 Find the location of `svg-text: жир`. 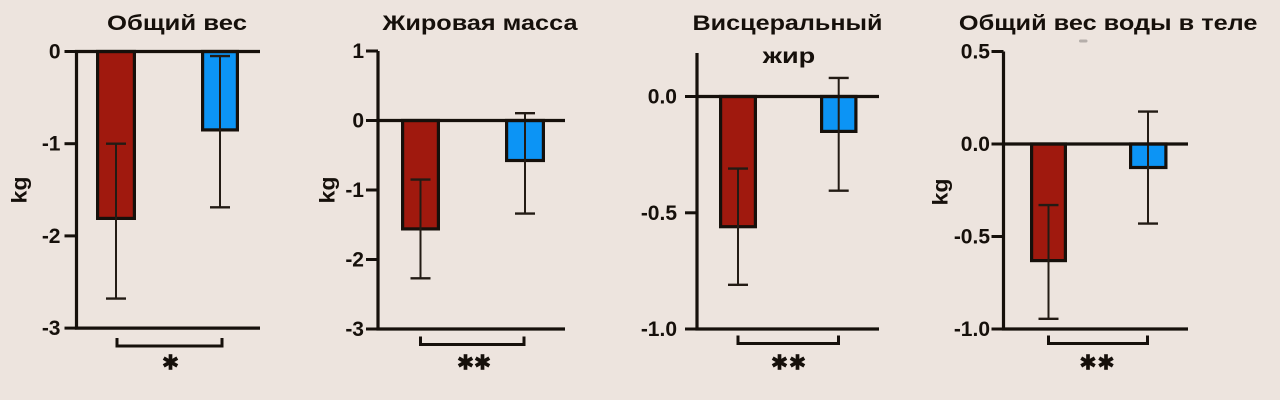

svg-text: жир is located at coordinates (788, 56).